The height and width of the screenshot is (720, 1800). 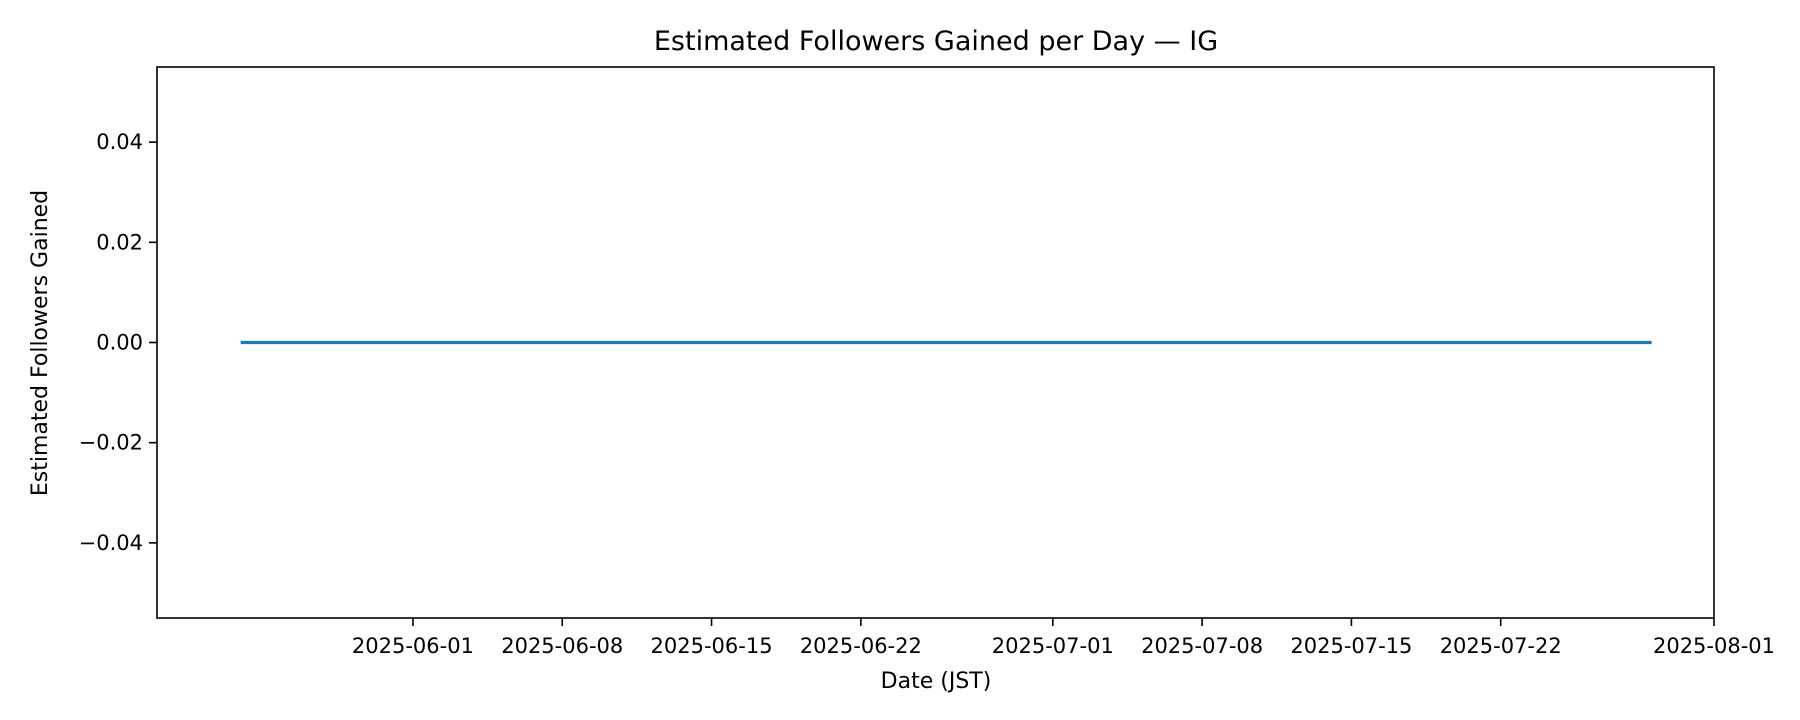 What do you see at coordinates (1053, 646) in the screenshot?
I see `x-tick-label: 2025-07-01` at bounding box center [1053, 646].